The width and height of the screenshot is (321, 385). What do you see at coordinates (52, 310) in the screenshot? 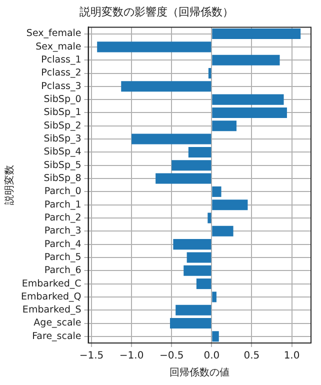
I see `y-tick-label: Embarked_S` at bounding box center [52, 310].